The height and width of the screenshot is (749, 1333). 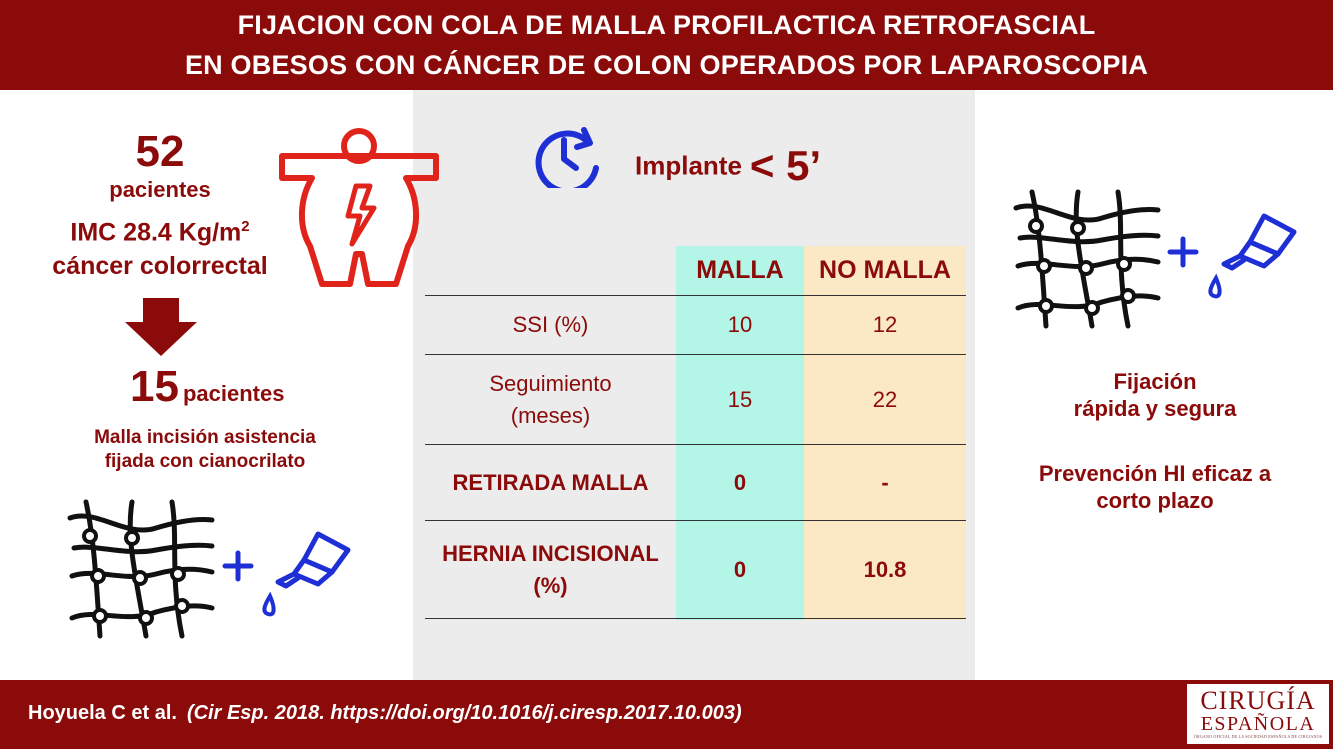 I want to click on mesh-patients-count: 15, so click(x=154, y=386).